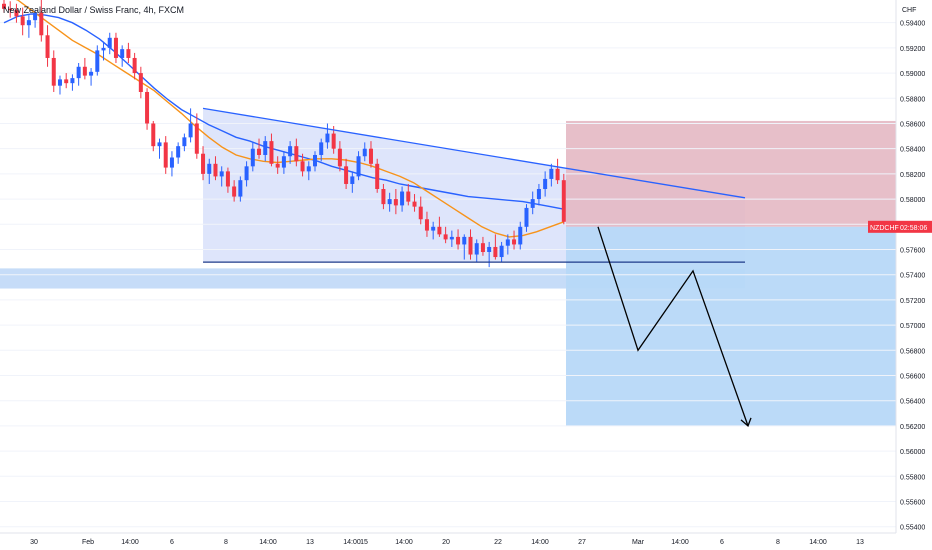  I want to click on time-tick-label: 15, so click(364, 542).